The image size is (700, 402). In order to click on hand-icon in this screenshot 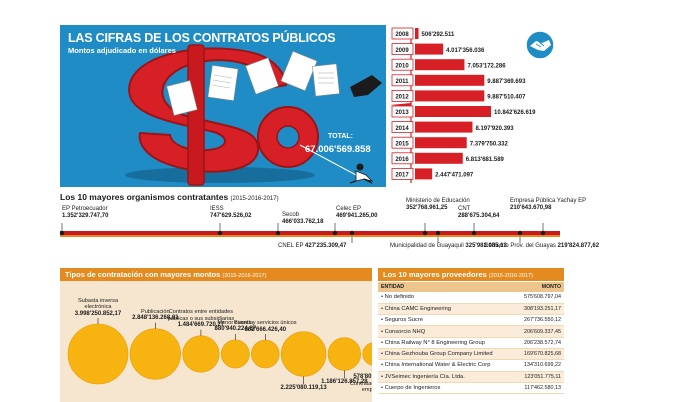, I will do `click(366, 86)`.